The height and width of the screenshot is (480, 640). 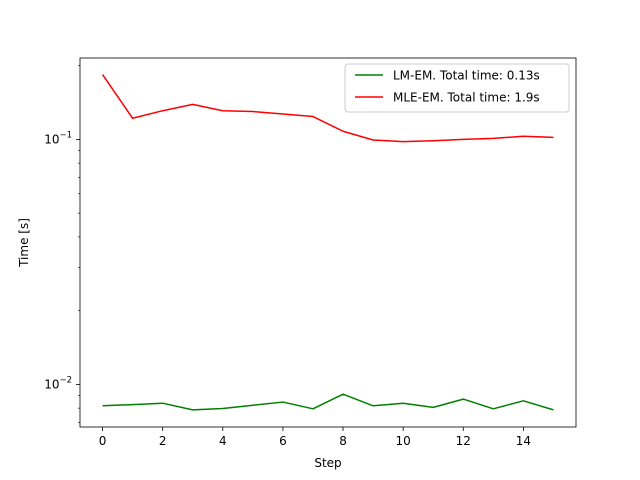 What do you see at coordinates (523, 441) in the screenshot?
I see `x-tick-label: 14` at bounding box center [523, 441].